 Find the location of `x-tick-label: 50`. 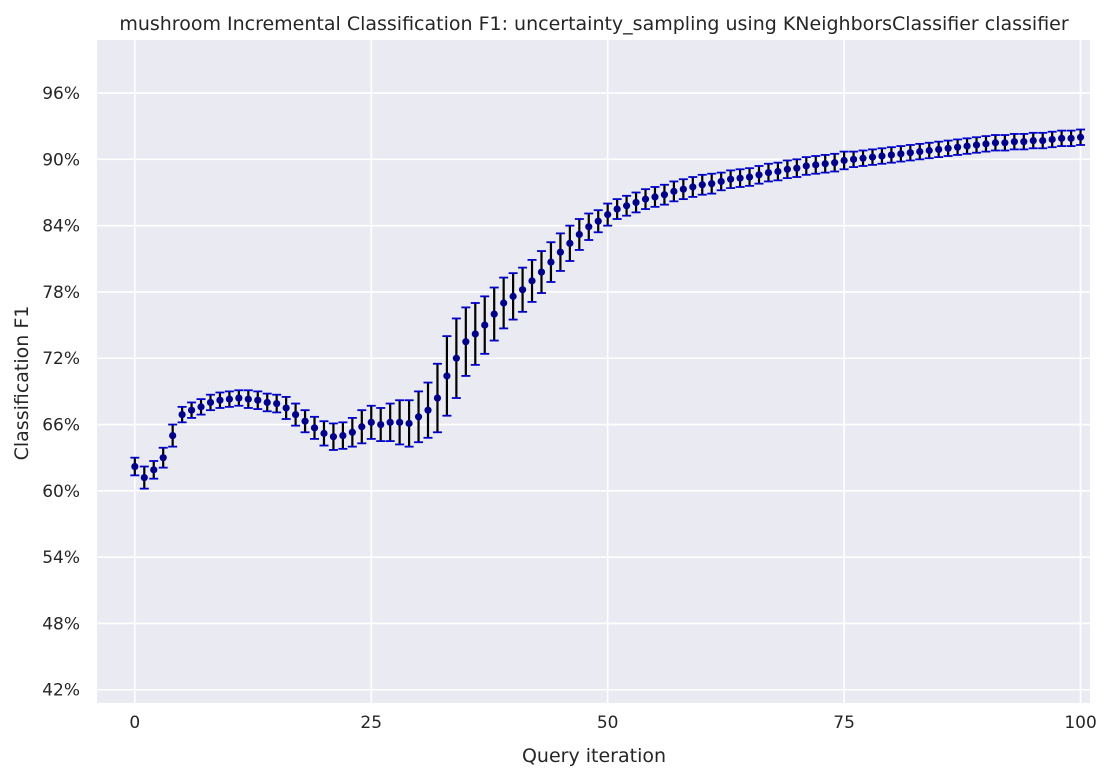

x-tick-label: 50 is located at coordinates (608, 723).